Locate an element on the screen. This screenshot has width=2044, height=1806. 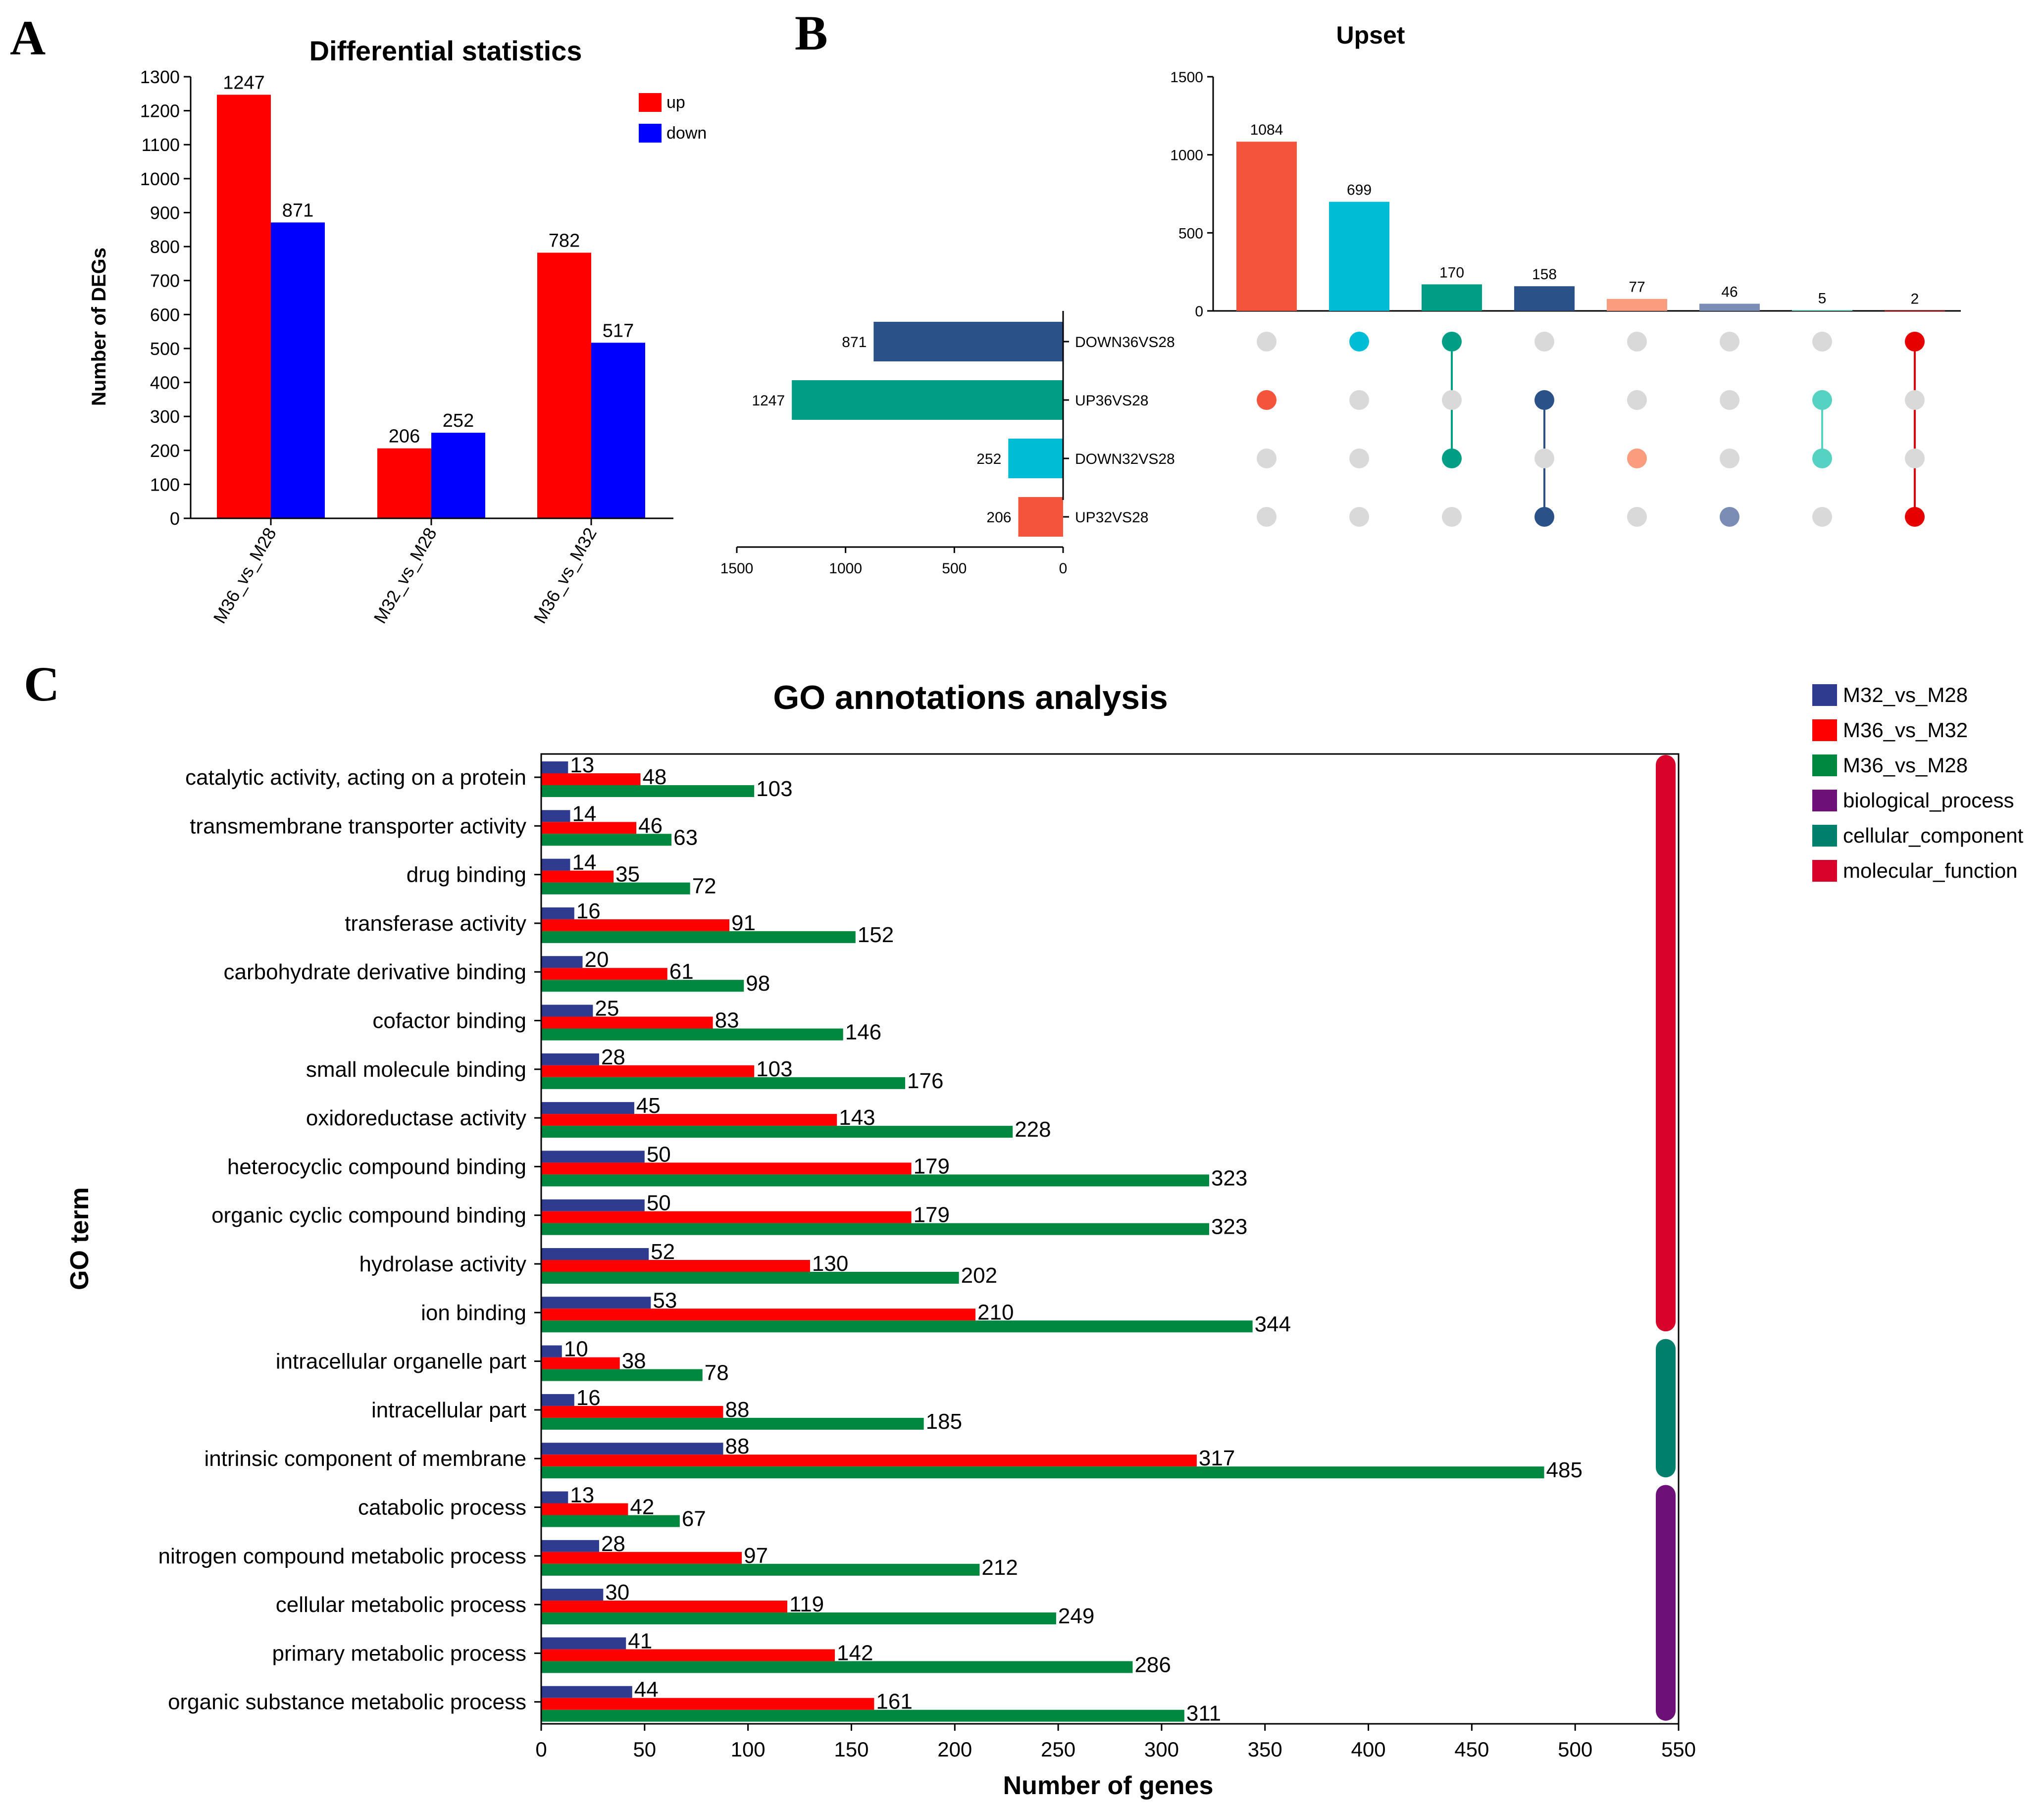
panel-c-legend-label-m36-vs-m28: M36_vs_M28 is located at coordinates (1905, 765).